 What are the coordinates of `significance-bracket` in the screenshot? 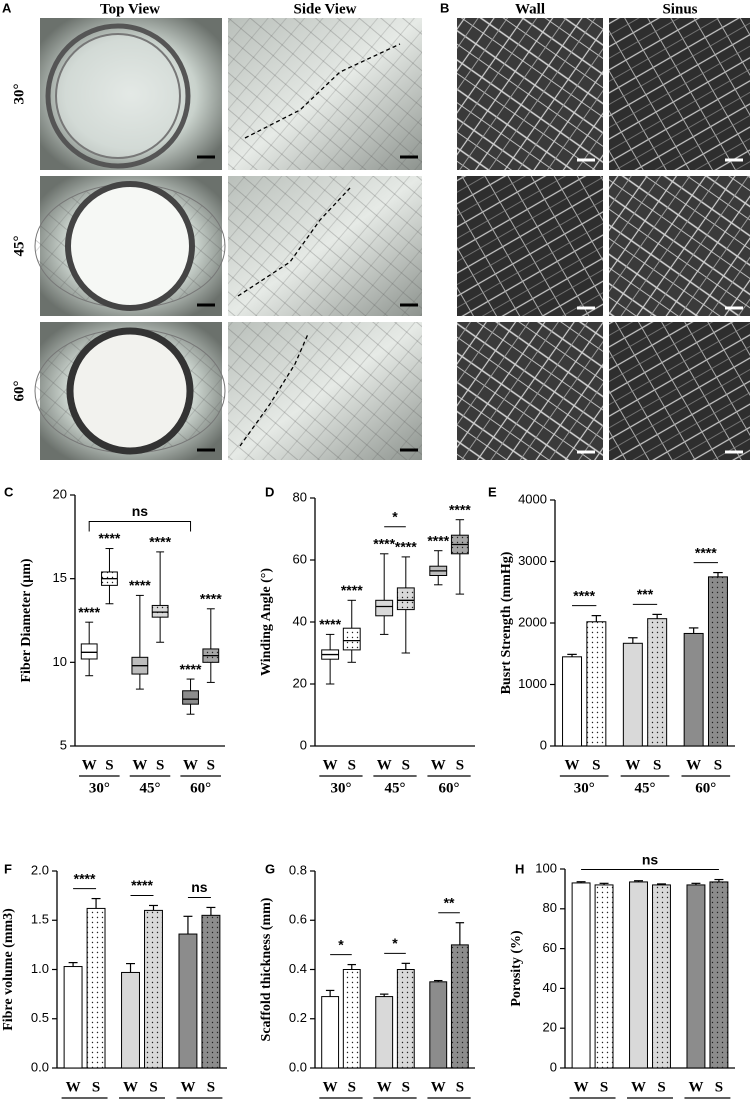 It's located at (140, 526).